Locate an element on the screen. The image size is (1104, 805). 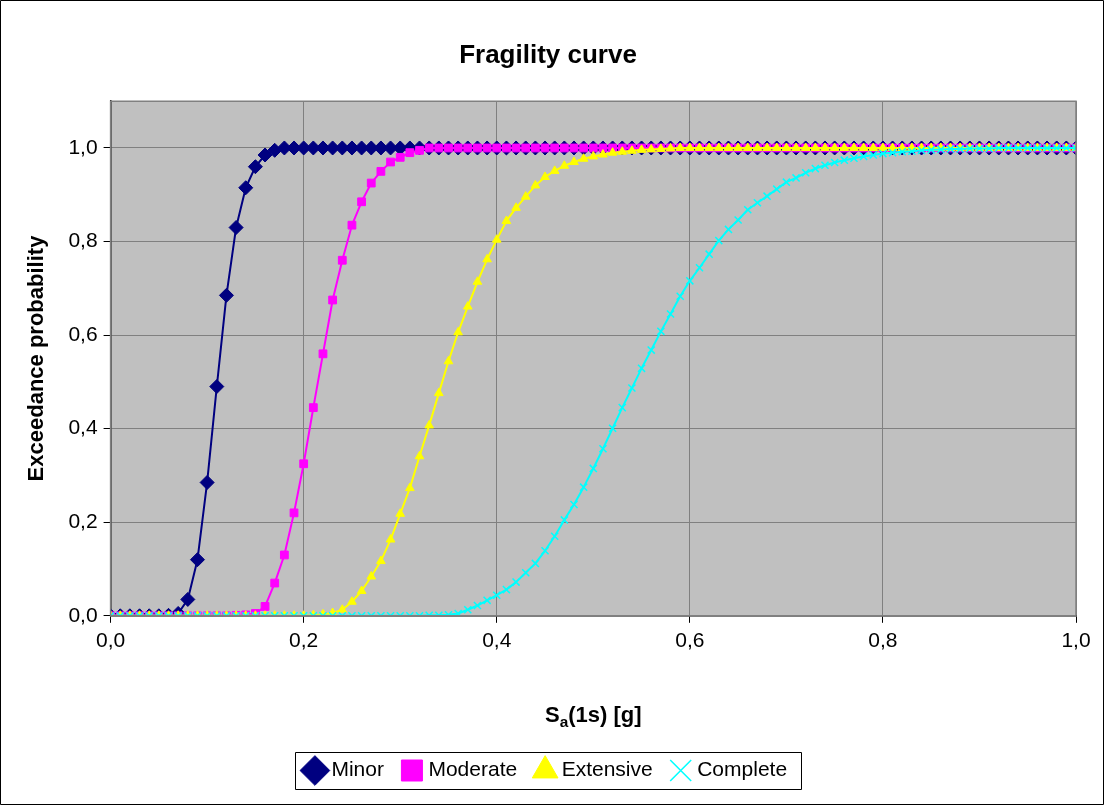
y-axis-title: Exceedance probability is located at coordinates (36, 358).